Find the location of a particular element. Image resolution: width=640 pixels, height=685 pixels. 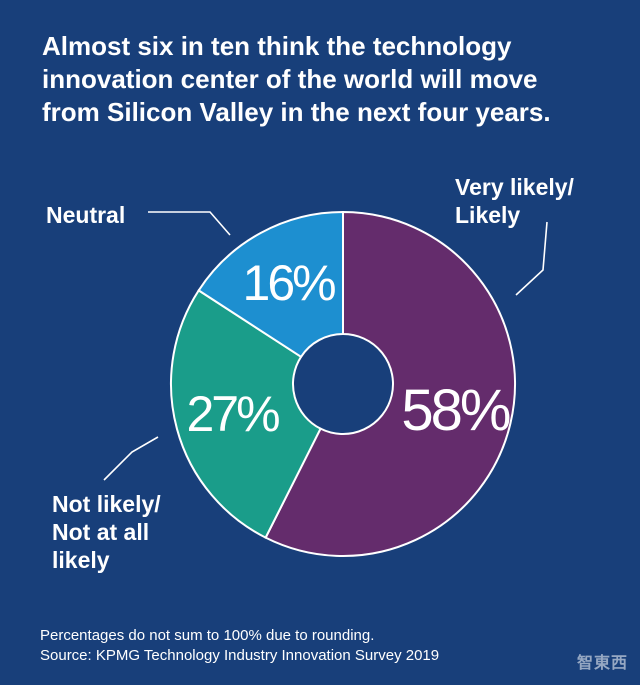

title-line-1: Almost six in ten think the technology is located at coordinates (277, 46).